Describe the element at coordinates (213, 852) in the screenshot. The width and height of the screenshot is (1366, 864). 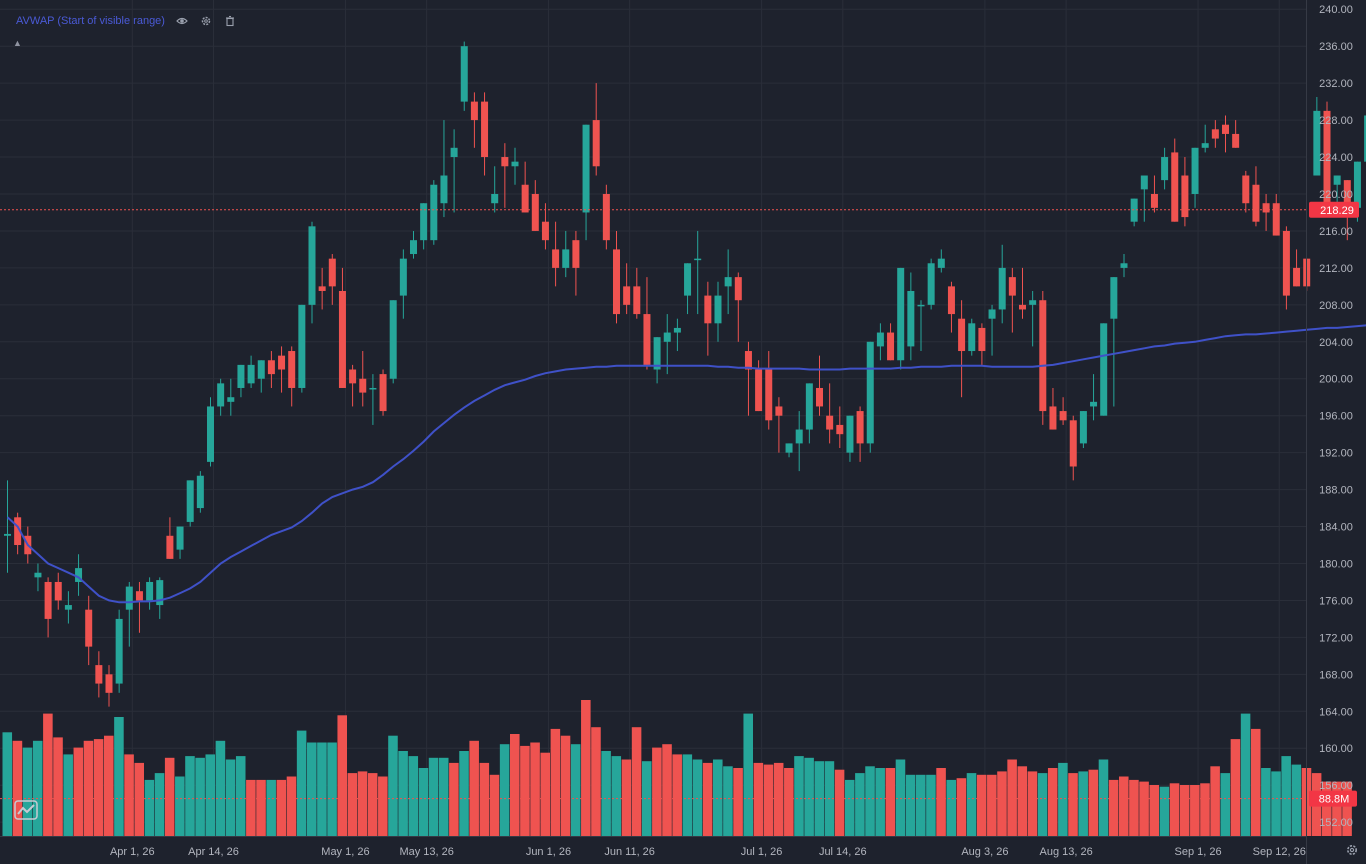
I see `x-tick-label: Apr 14, 26` at that location.